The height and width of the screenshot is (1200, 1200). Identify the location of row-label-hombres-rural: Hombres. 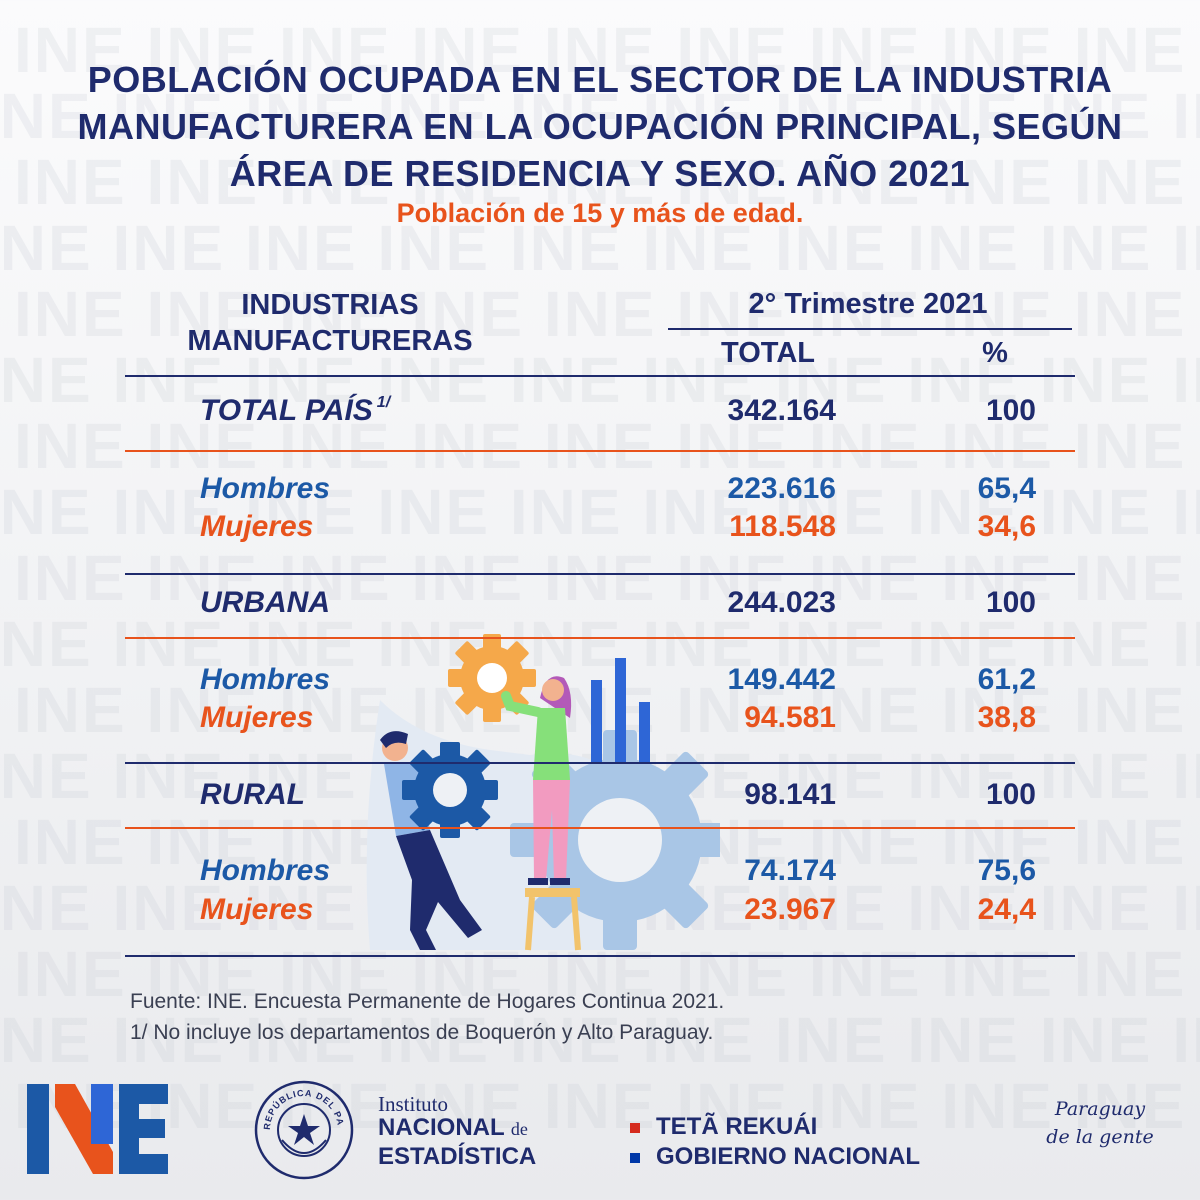
(265, 870).